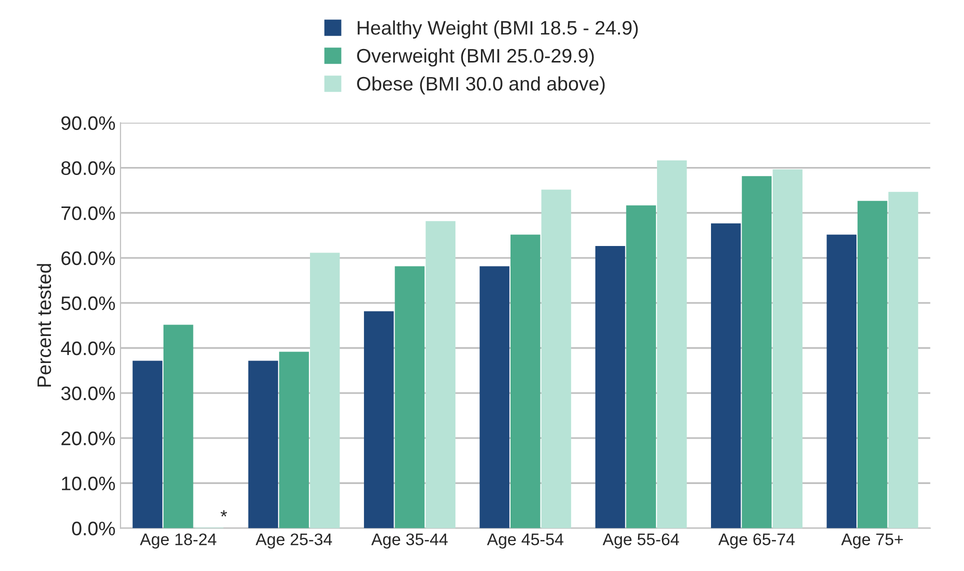 Image resolution: width=964 pixels, height=571 pixels. Describe the element at coordinates (88, 168) in the screenshot. I see `y-tick-label: 80.0%` at that location.